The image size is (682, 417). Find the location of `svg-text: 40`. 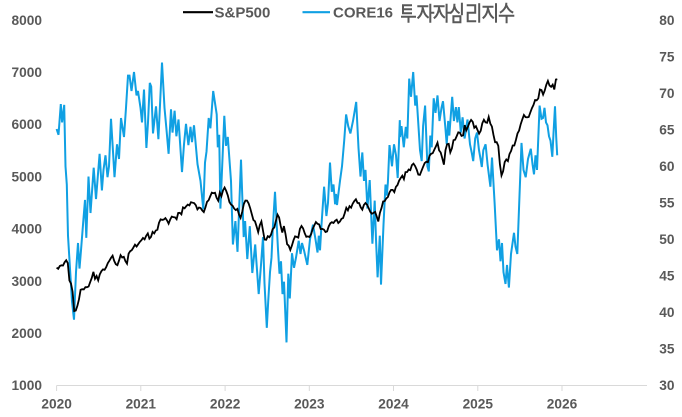

svg-text: 40 is located at coordinates (667, 312).